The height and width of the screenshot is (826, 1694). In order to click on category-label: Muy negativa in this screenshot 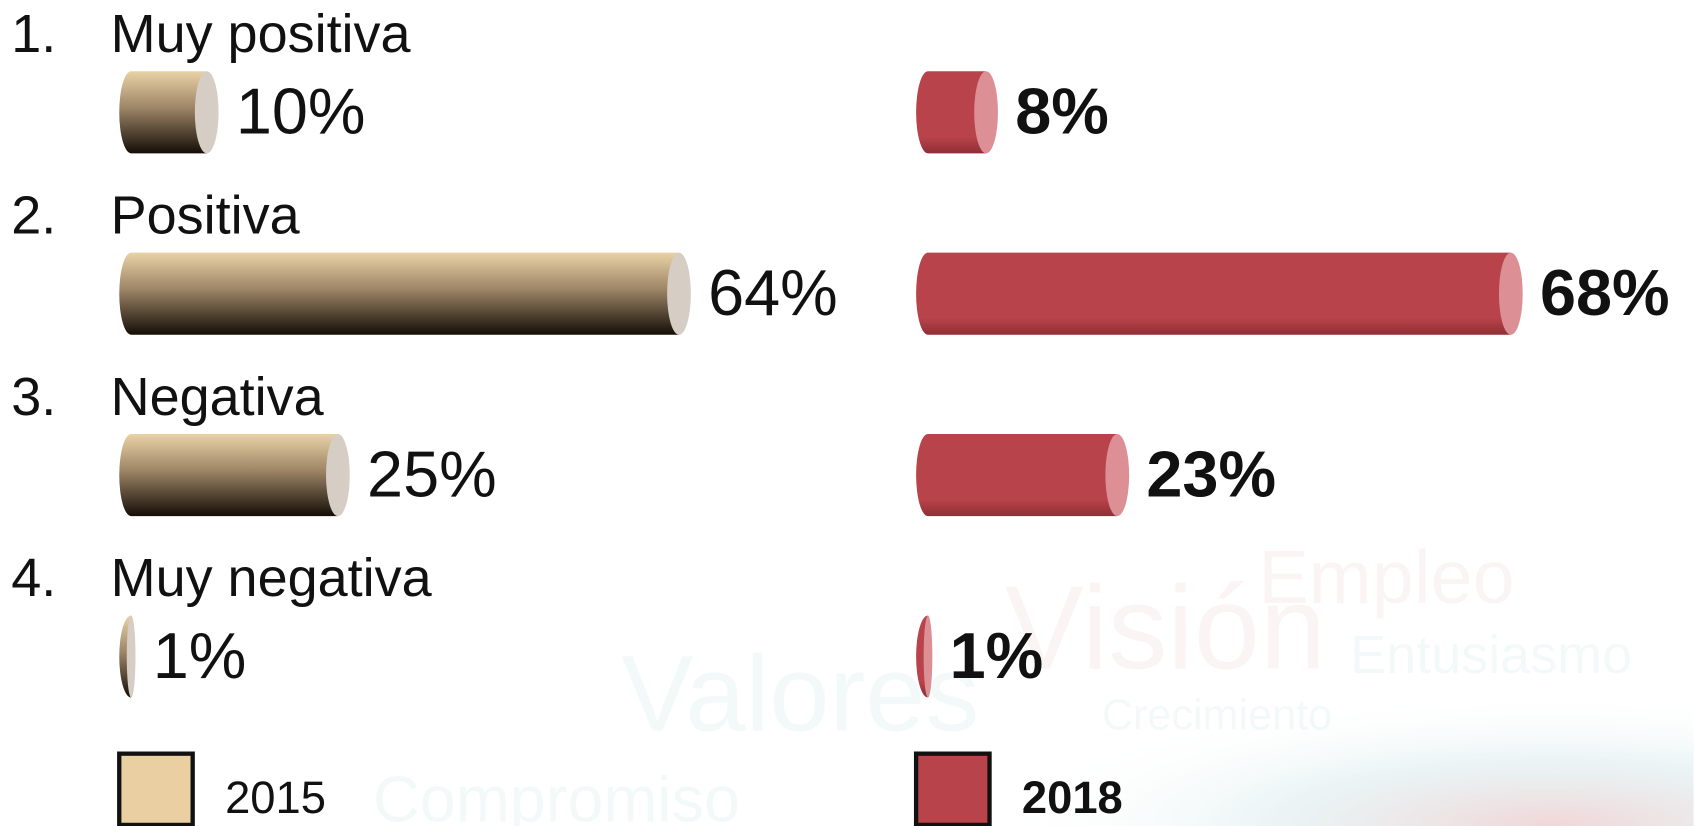, I will do `click(272, 578)`.